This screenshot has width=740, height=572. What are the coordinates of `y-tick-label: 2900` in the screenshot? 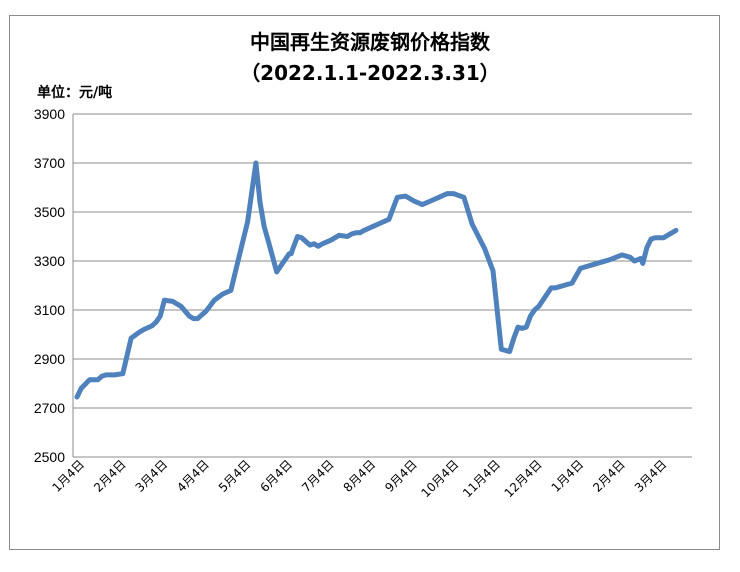 It's located at (49, 359).